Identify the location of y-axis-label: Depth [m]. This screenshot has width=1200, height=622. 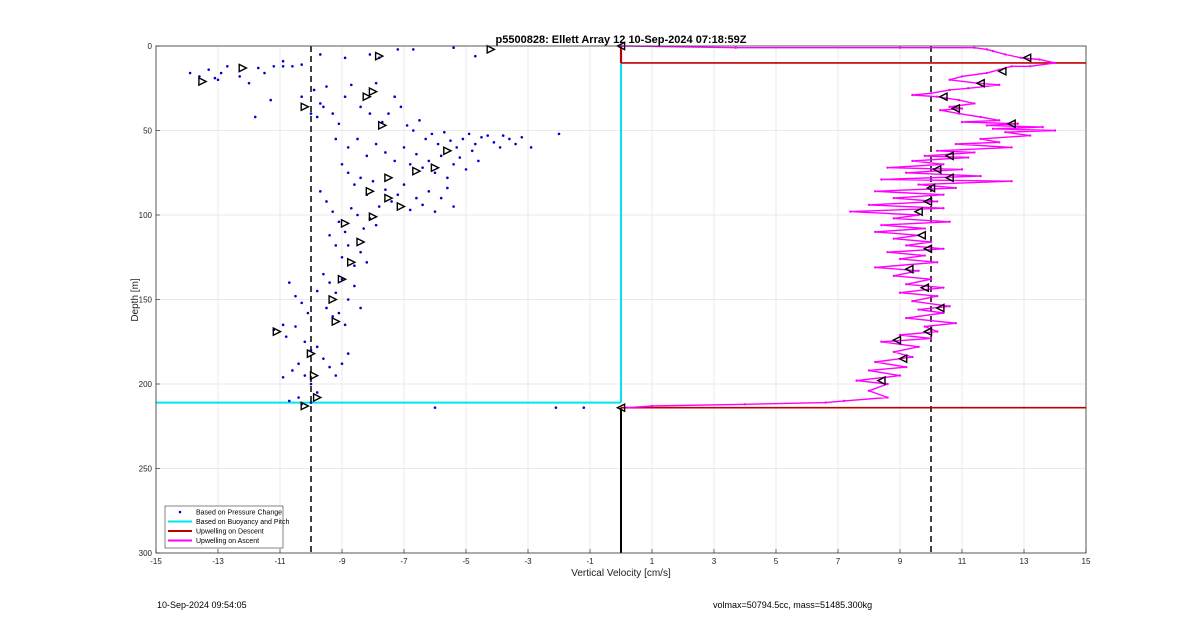
(135, 300).